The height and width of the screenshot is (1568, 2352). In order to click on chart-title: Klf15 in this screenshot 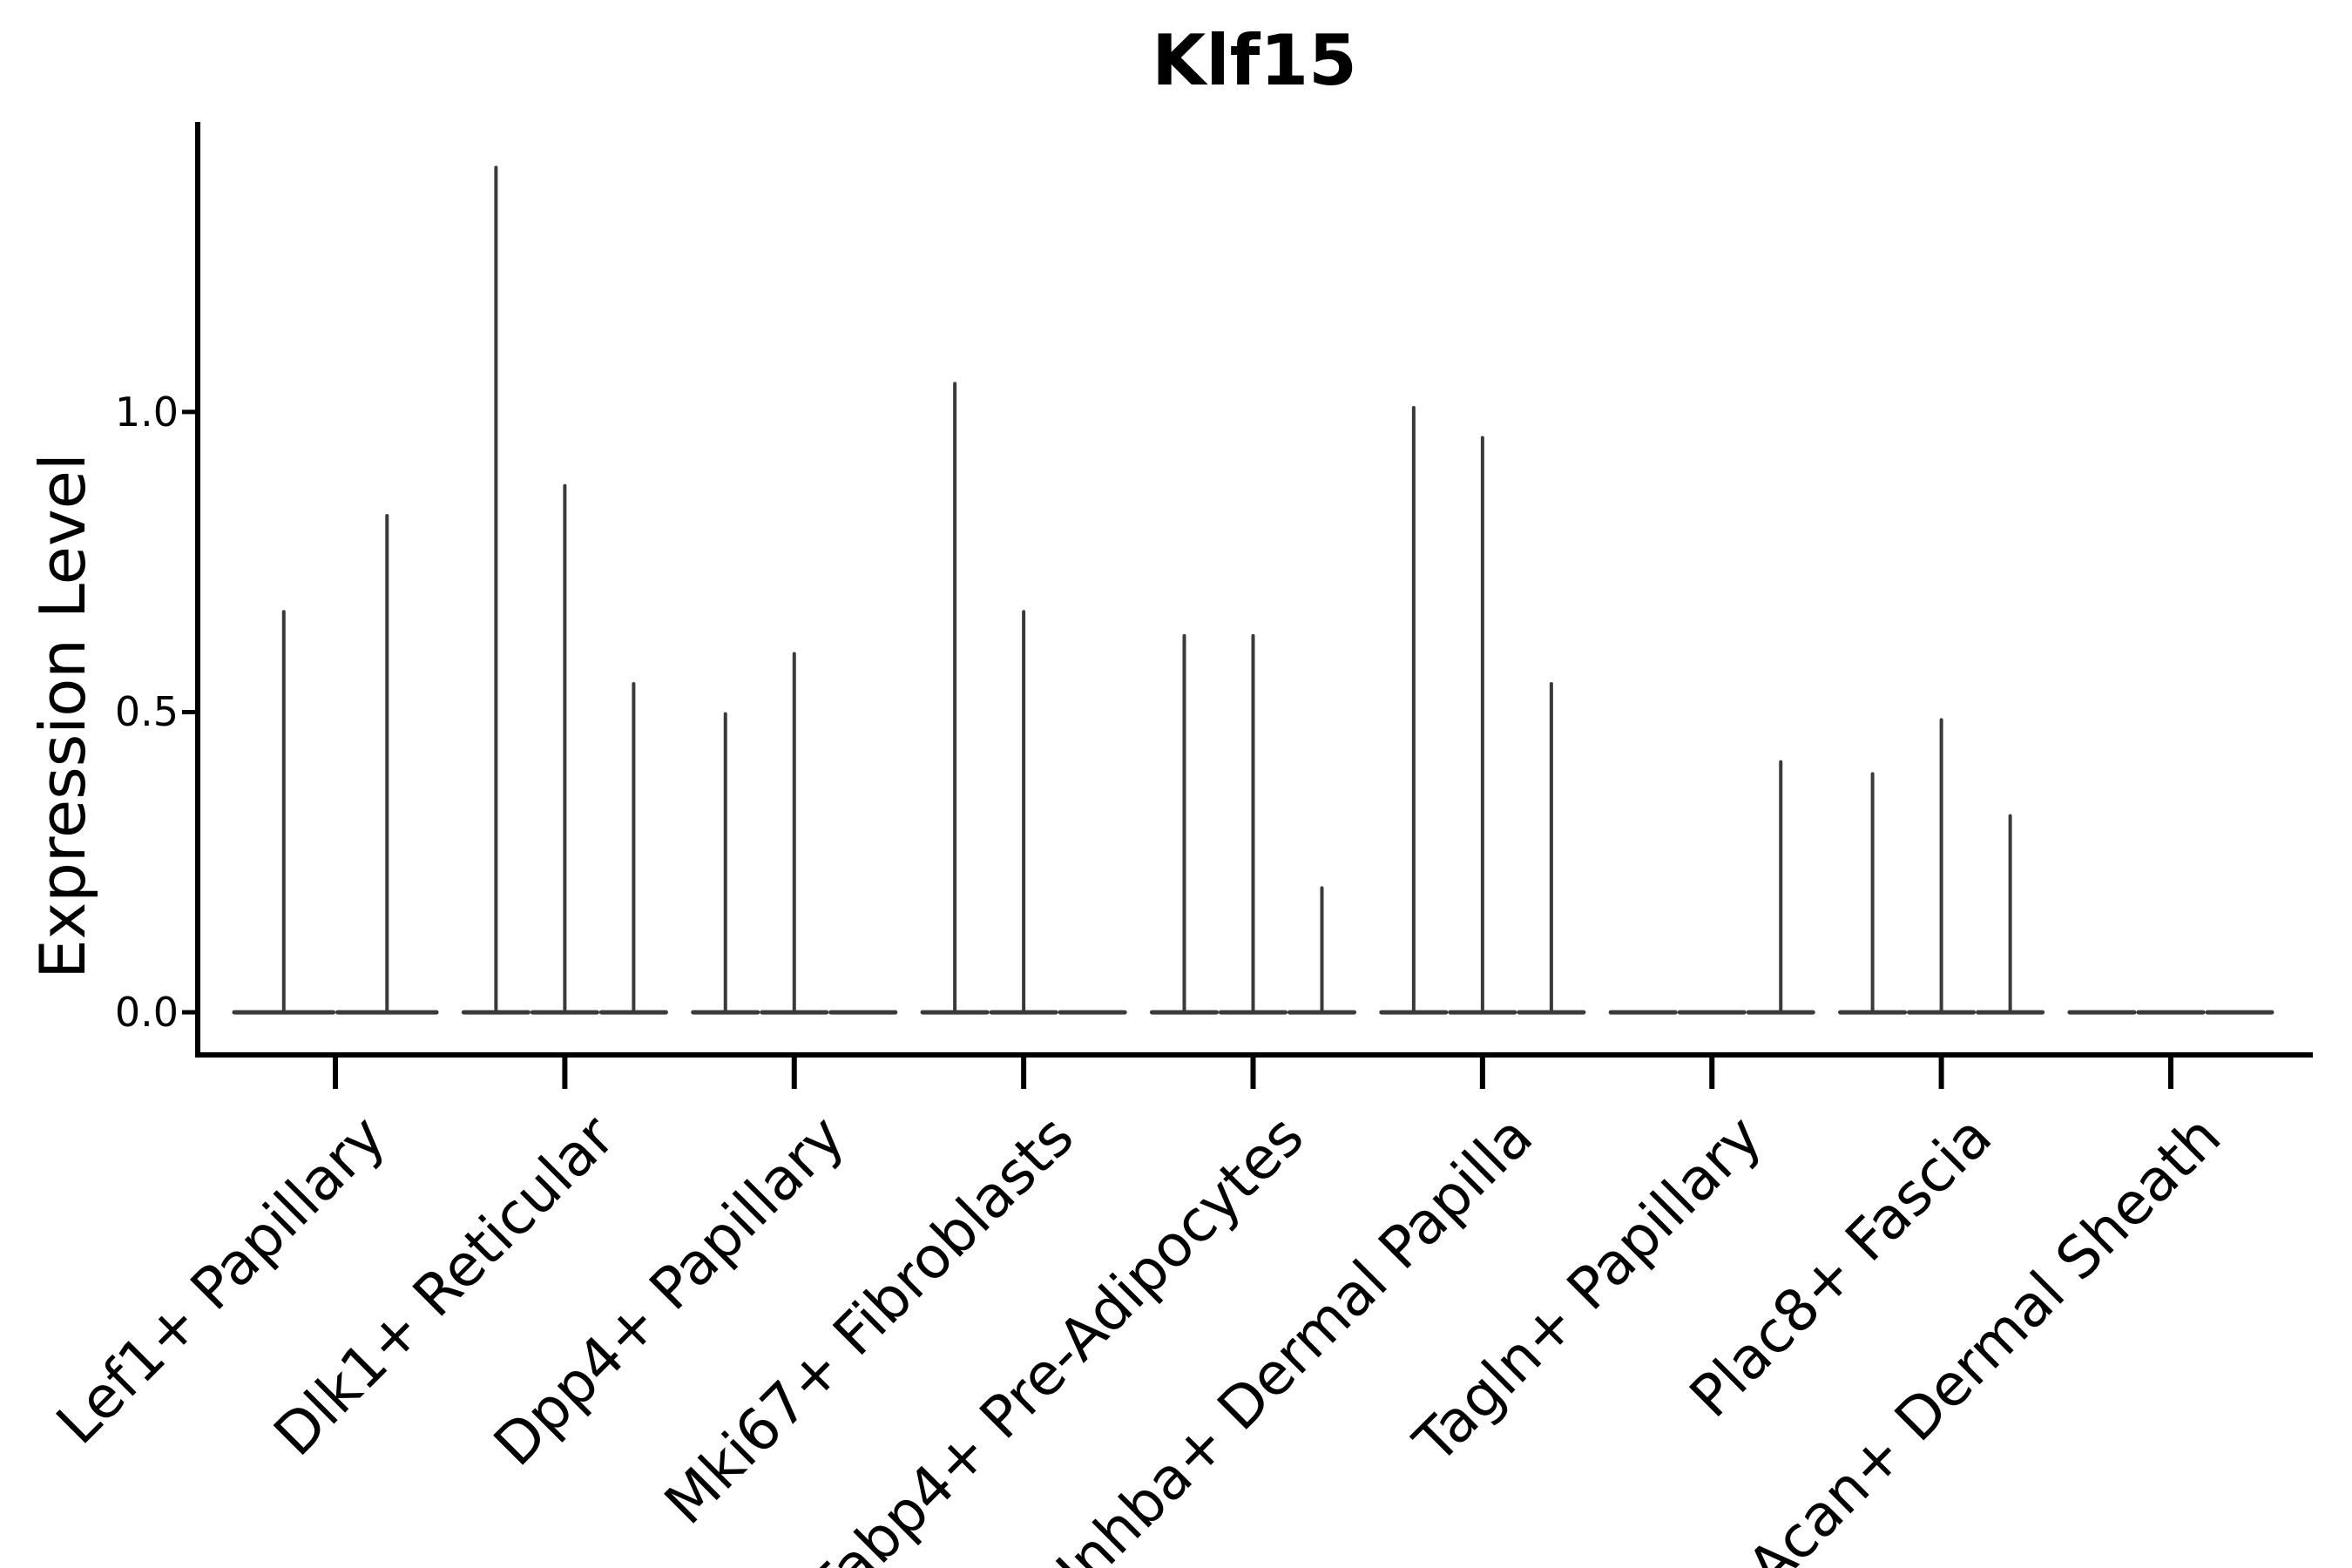, I will do `click(1254, 61)`.